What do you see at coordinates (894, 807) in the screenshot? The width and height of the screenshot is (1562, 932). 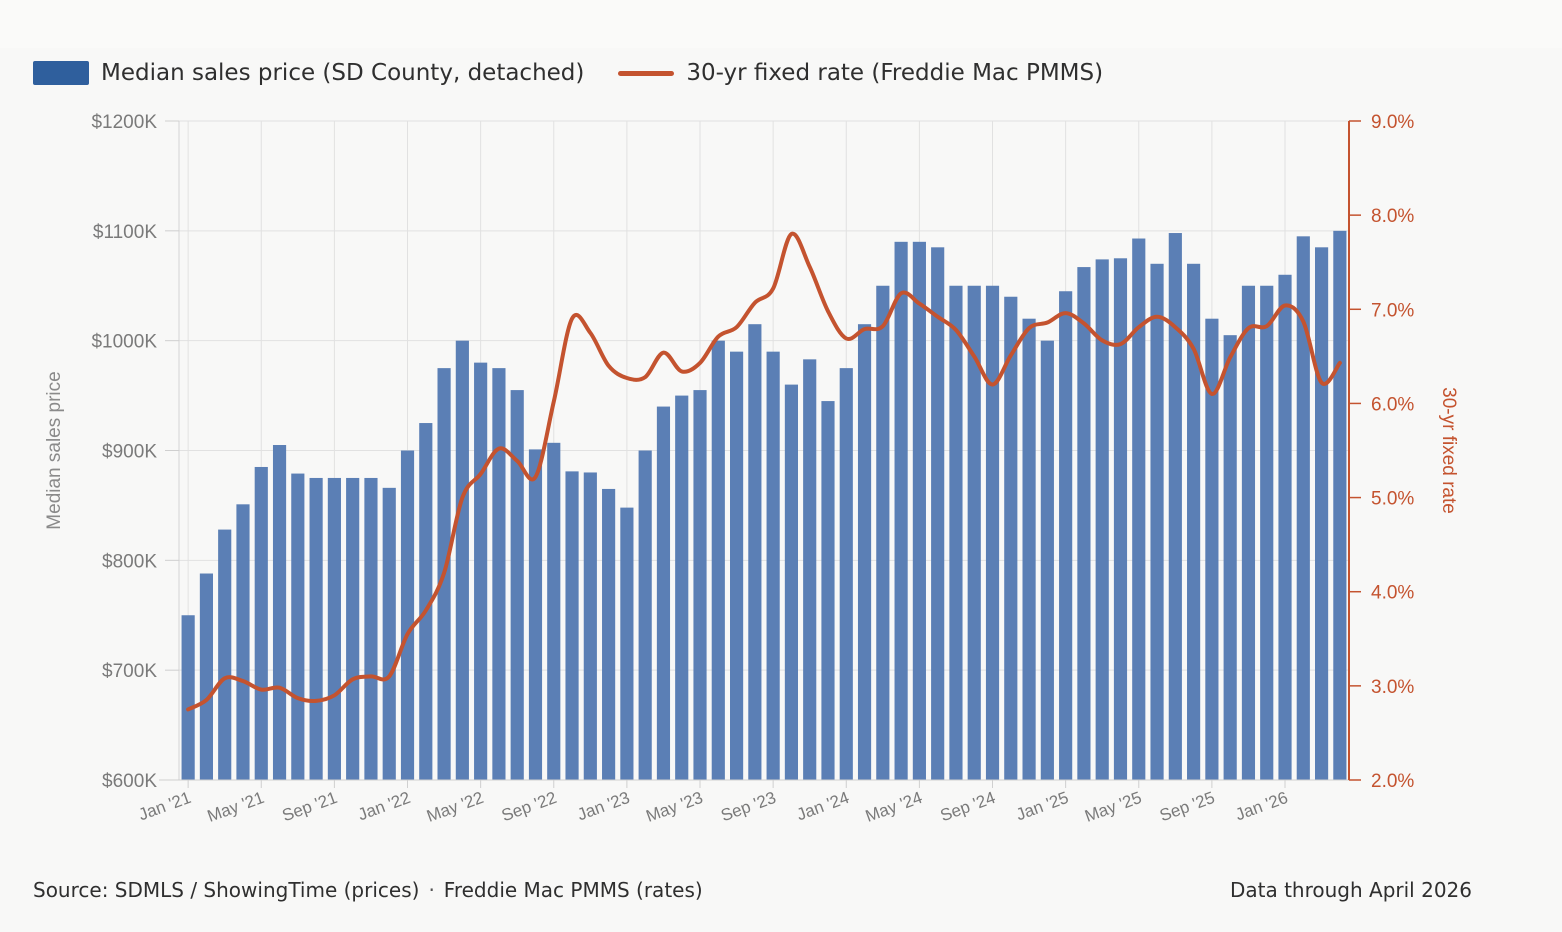 I see `x-tick-label: May '24` at bounding box center [894, 807].